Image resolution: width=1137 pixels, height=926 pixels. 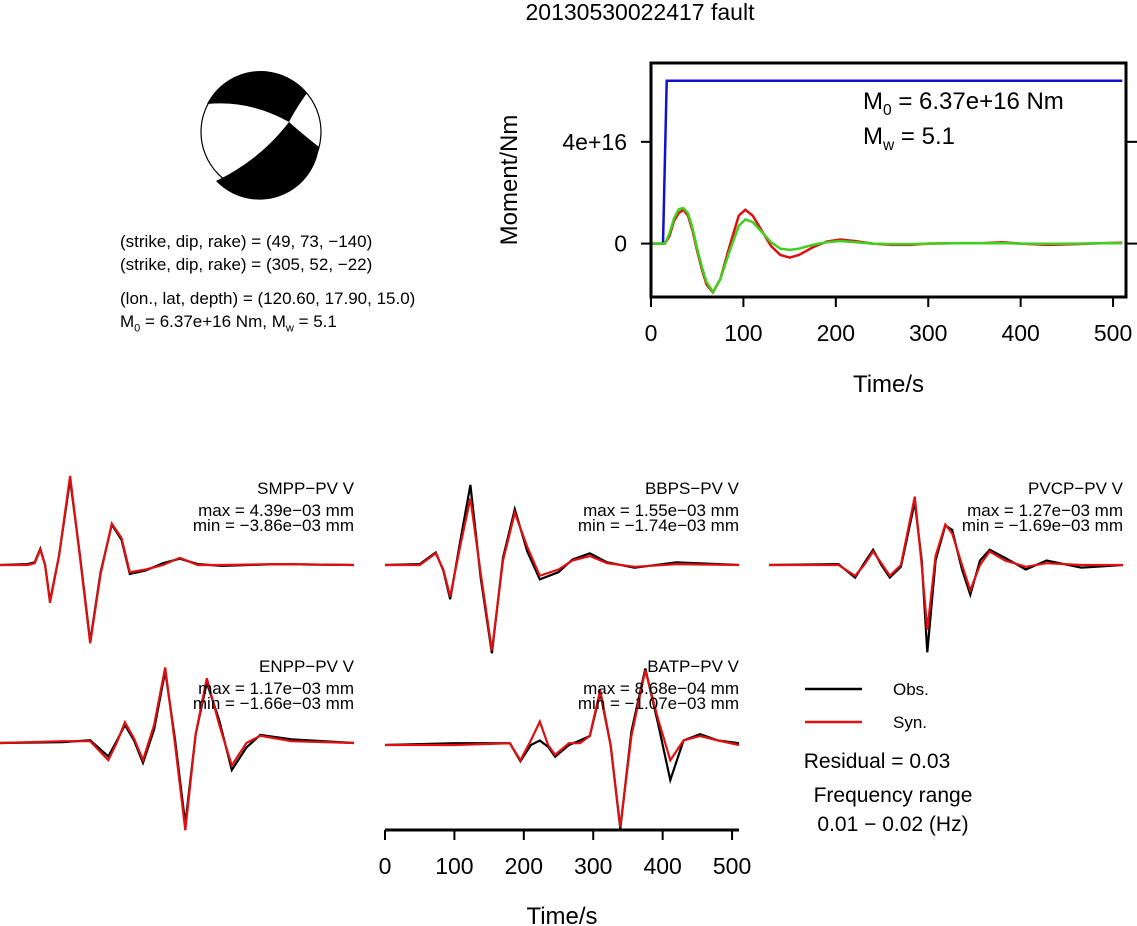 What do you see at coordinates (273, 525) in the screenshot?
I see `min-label: min = −3.86e−03 mm` at bounding box center [273, 525].